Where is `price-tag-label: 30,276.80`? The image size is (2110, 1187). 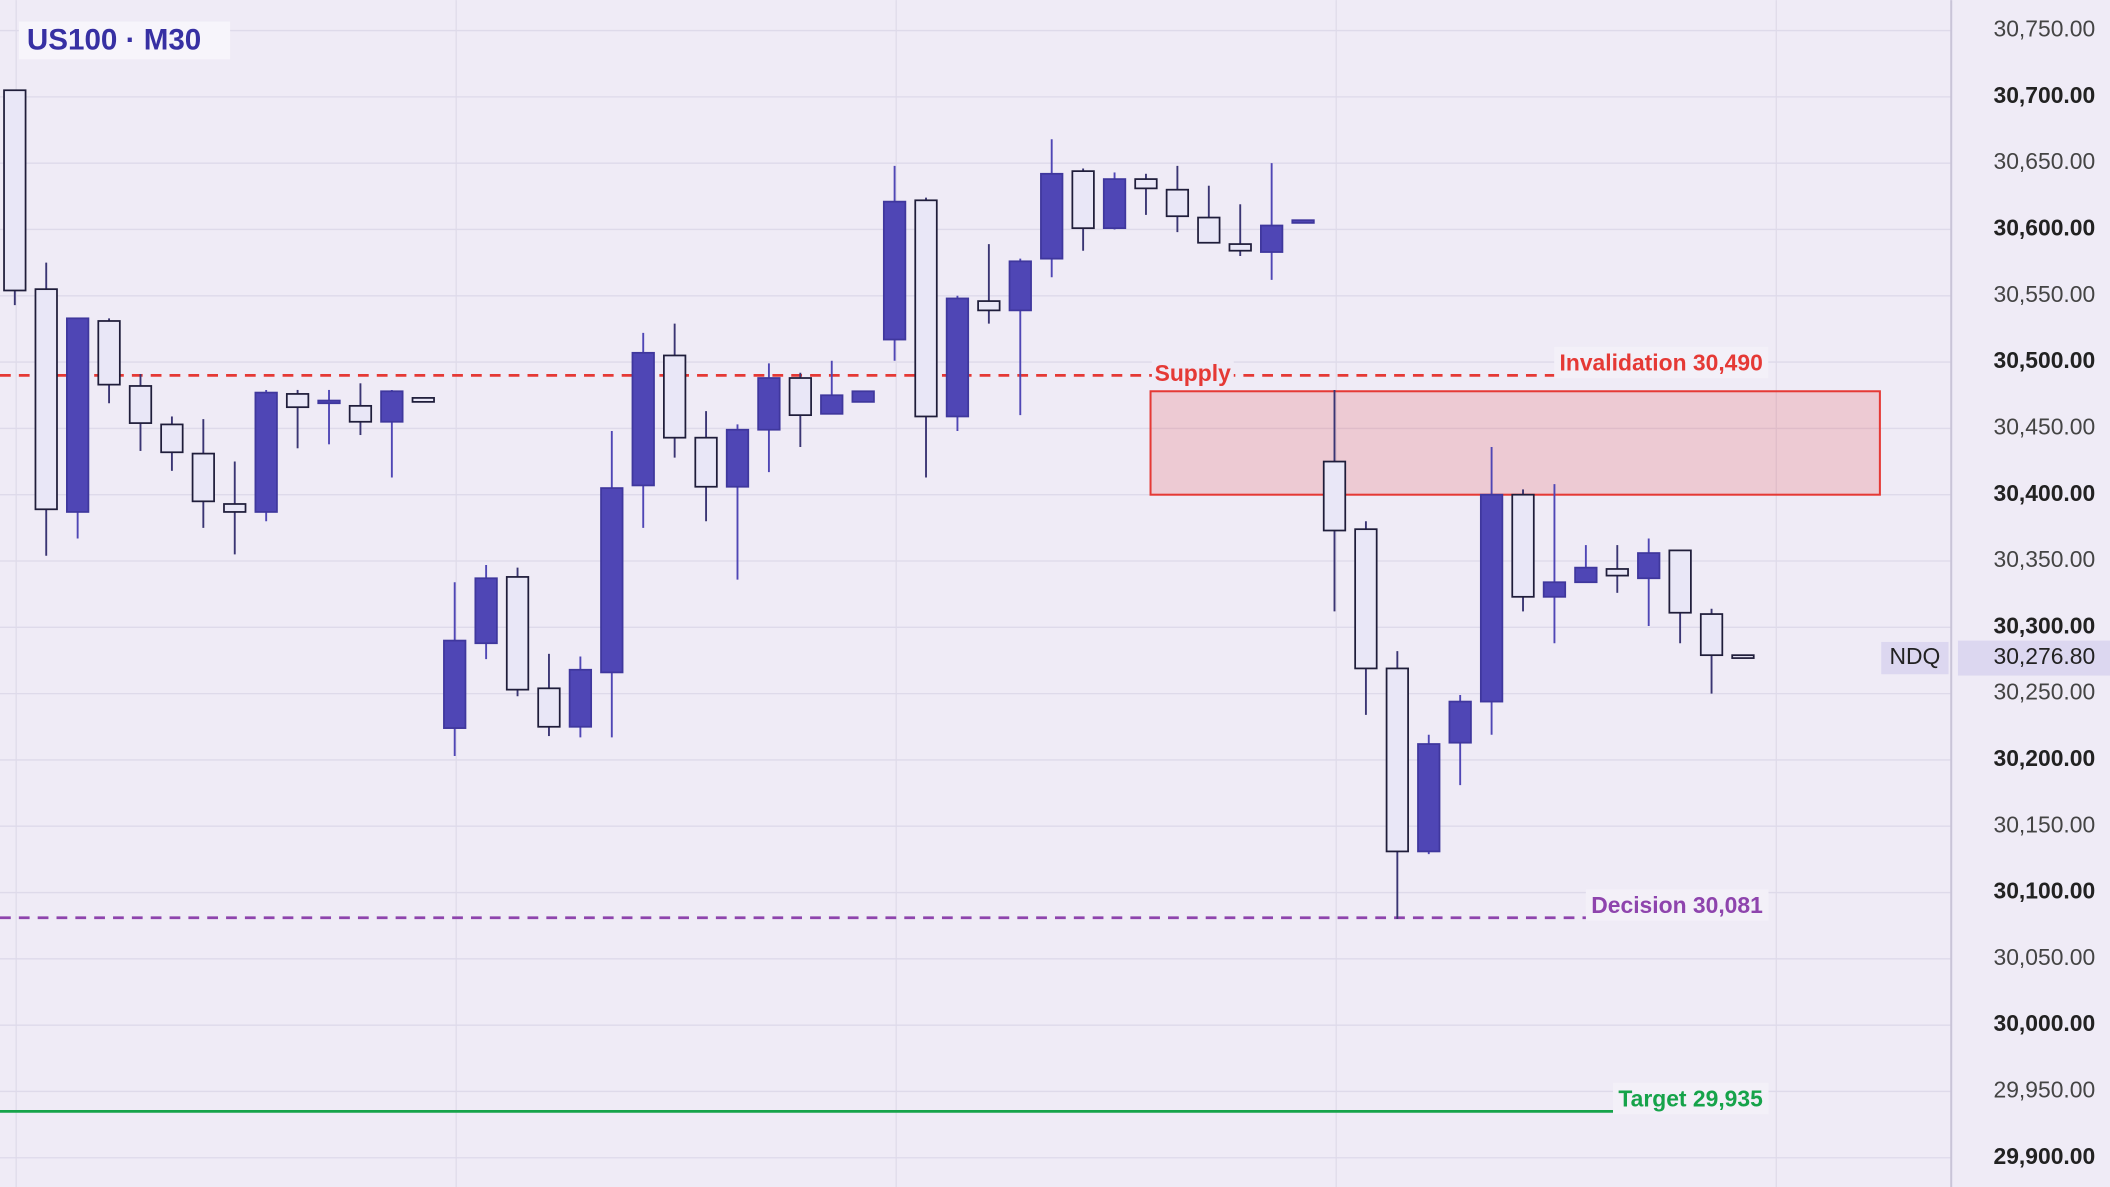 price-tag-label: 30,276.80 is located at coordinates (2044, 656).